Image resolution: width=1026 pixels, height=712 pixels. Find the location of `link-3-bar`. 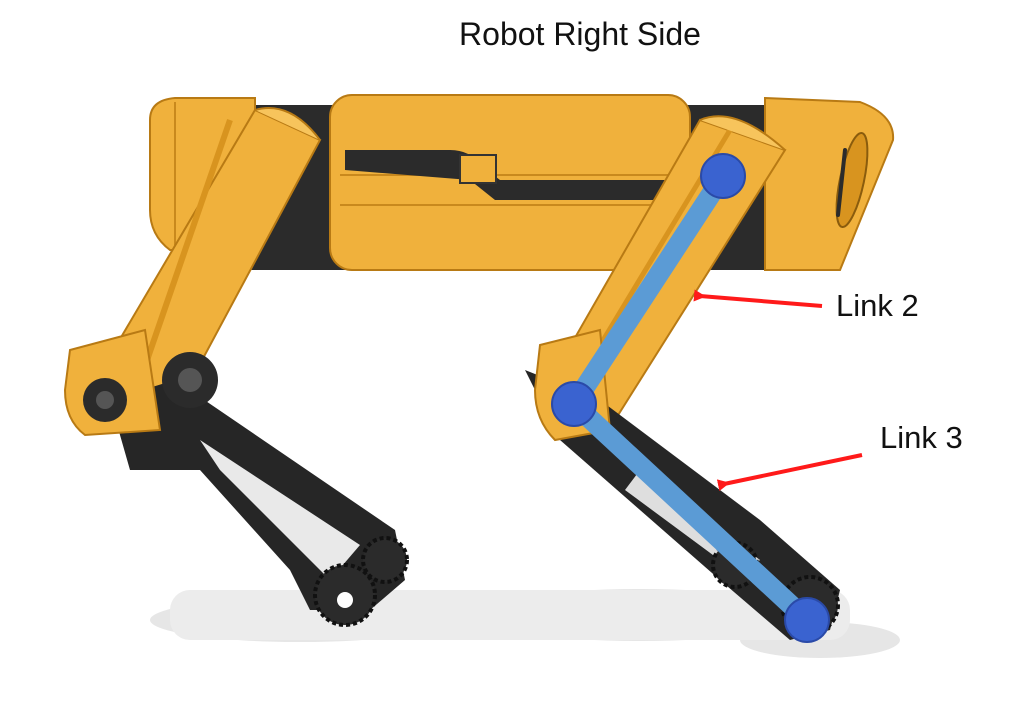

link-3-bar is located at coordinates (690, 512).